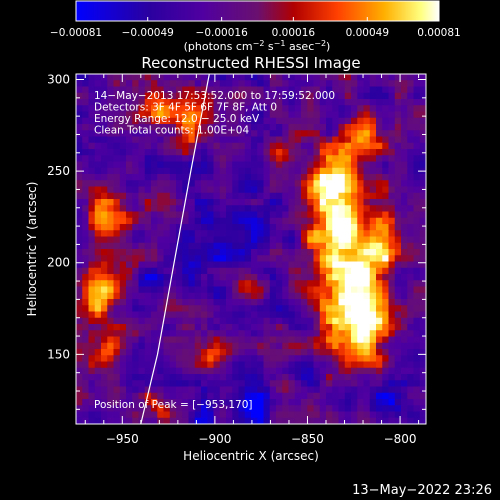 Image resolution: width=500 pixels, height=500 pixels. Describe the element at coordinates (400, 439) in the screenshot. I see `x-tick-label: −800` at that location.